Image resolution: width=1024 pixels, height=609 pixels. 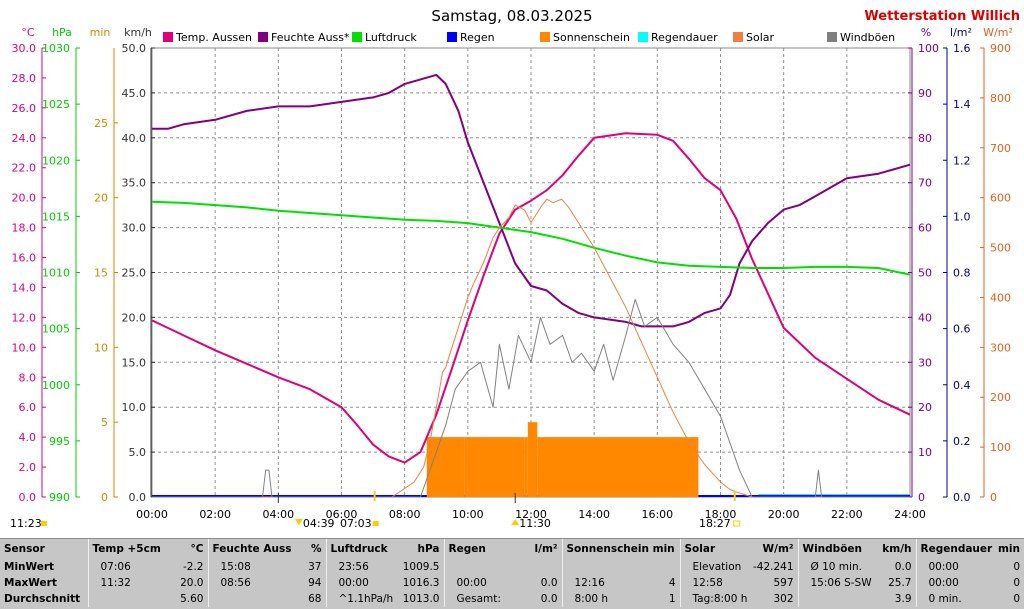 What do you see at coordinates (921, 497) in the screenshot?
I see `y-tick-label-humidity: 0` at bounding box center [921, 497].